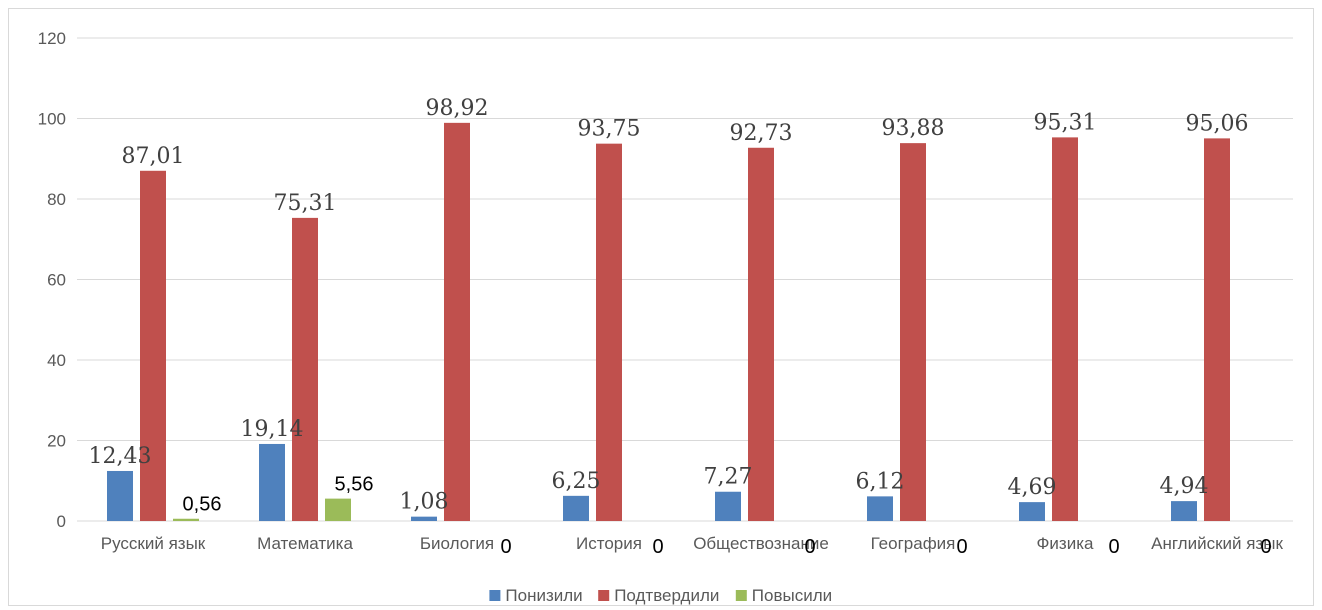 The height and width of the screenshot is (610, 1322). Describe the element at coordinates (543, 595) in the screenshot. I see `legend-entry: Понизили` at that location.